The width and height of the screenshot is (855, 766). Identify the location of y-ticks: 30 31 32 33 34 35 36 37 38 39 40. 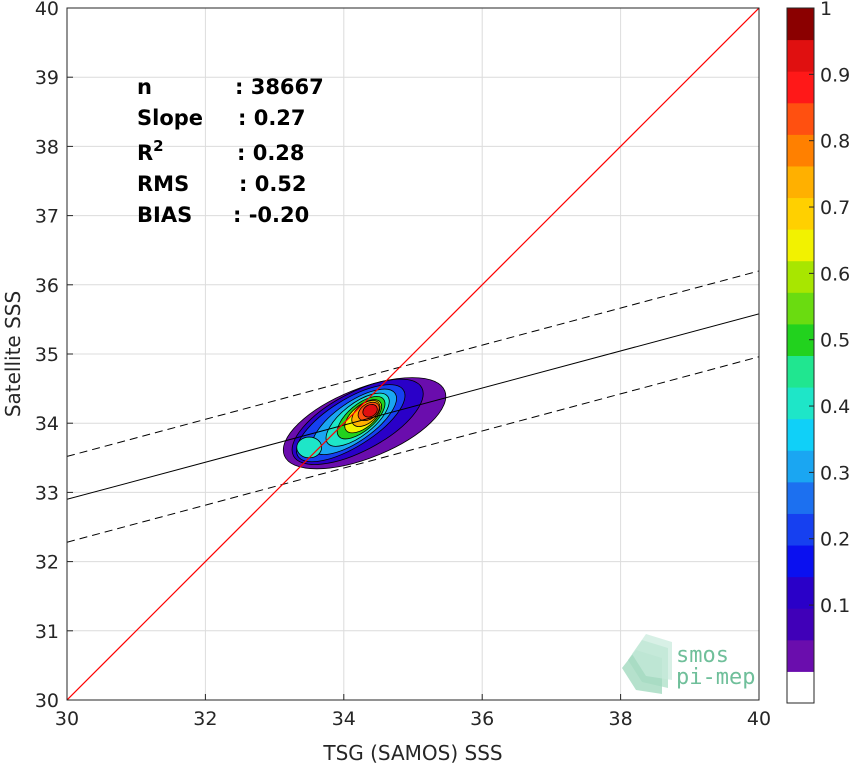
(54, 356).